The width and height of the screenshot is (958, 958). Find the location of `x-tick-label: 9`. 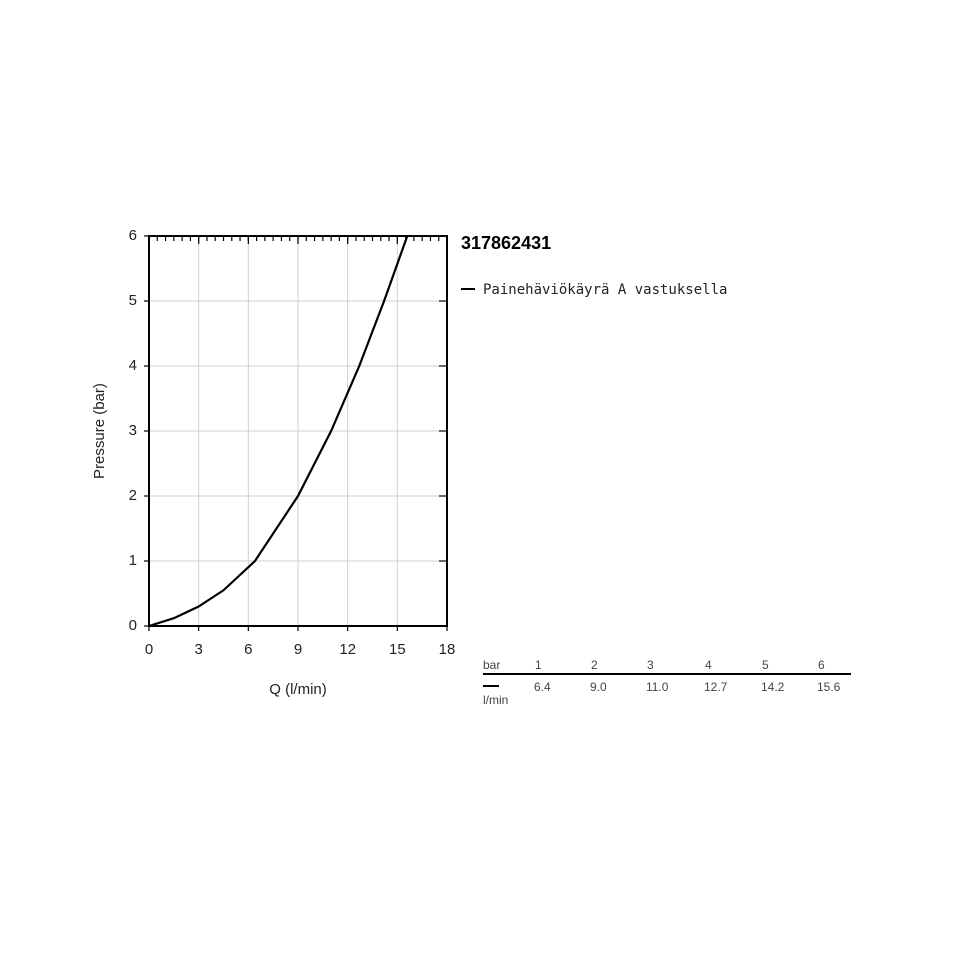

x-tick-label: 9 is located at coordinates (298, 649).